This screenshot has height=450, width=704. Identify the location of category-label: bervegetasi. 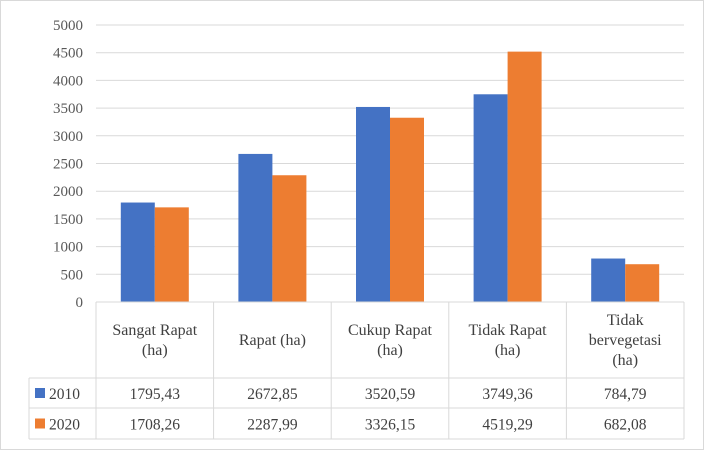
(625, 340).